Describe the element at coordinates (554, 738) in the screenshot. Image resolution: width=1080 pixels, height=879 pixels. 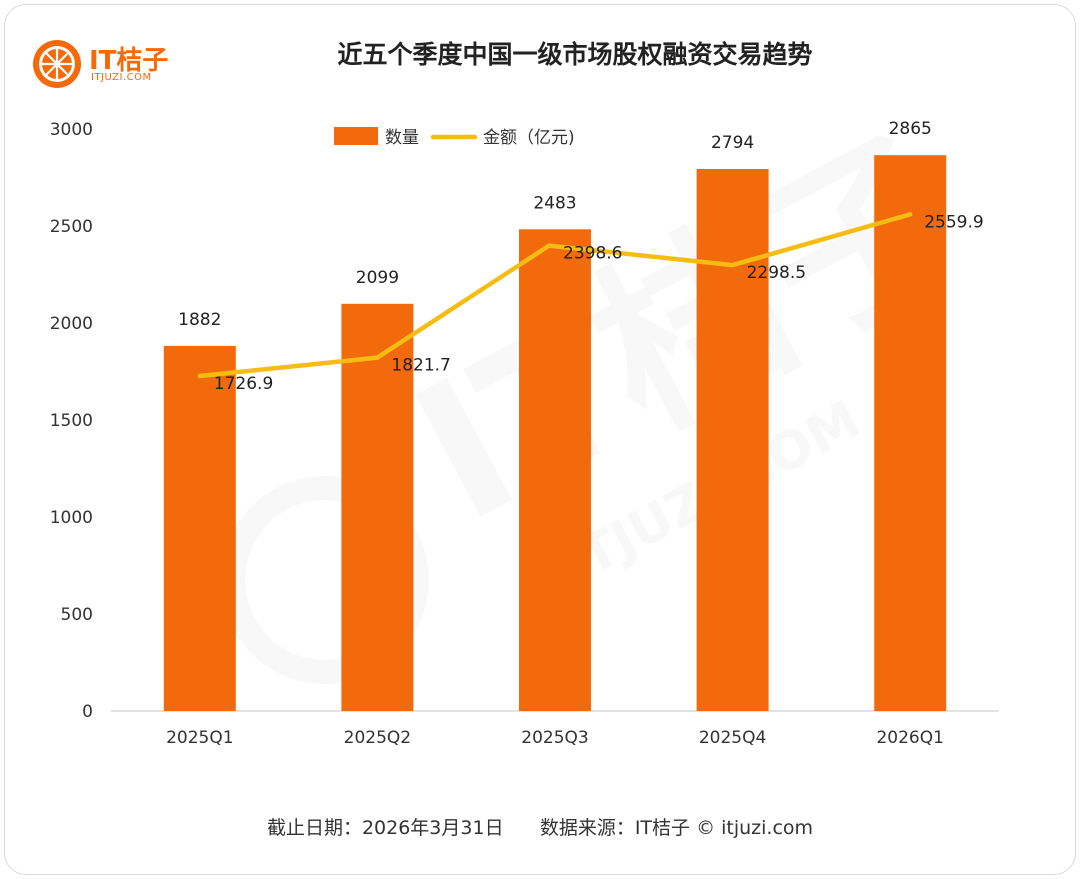
I see `x-tick-label: 2025Q3` at that location.